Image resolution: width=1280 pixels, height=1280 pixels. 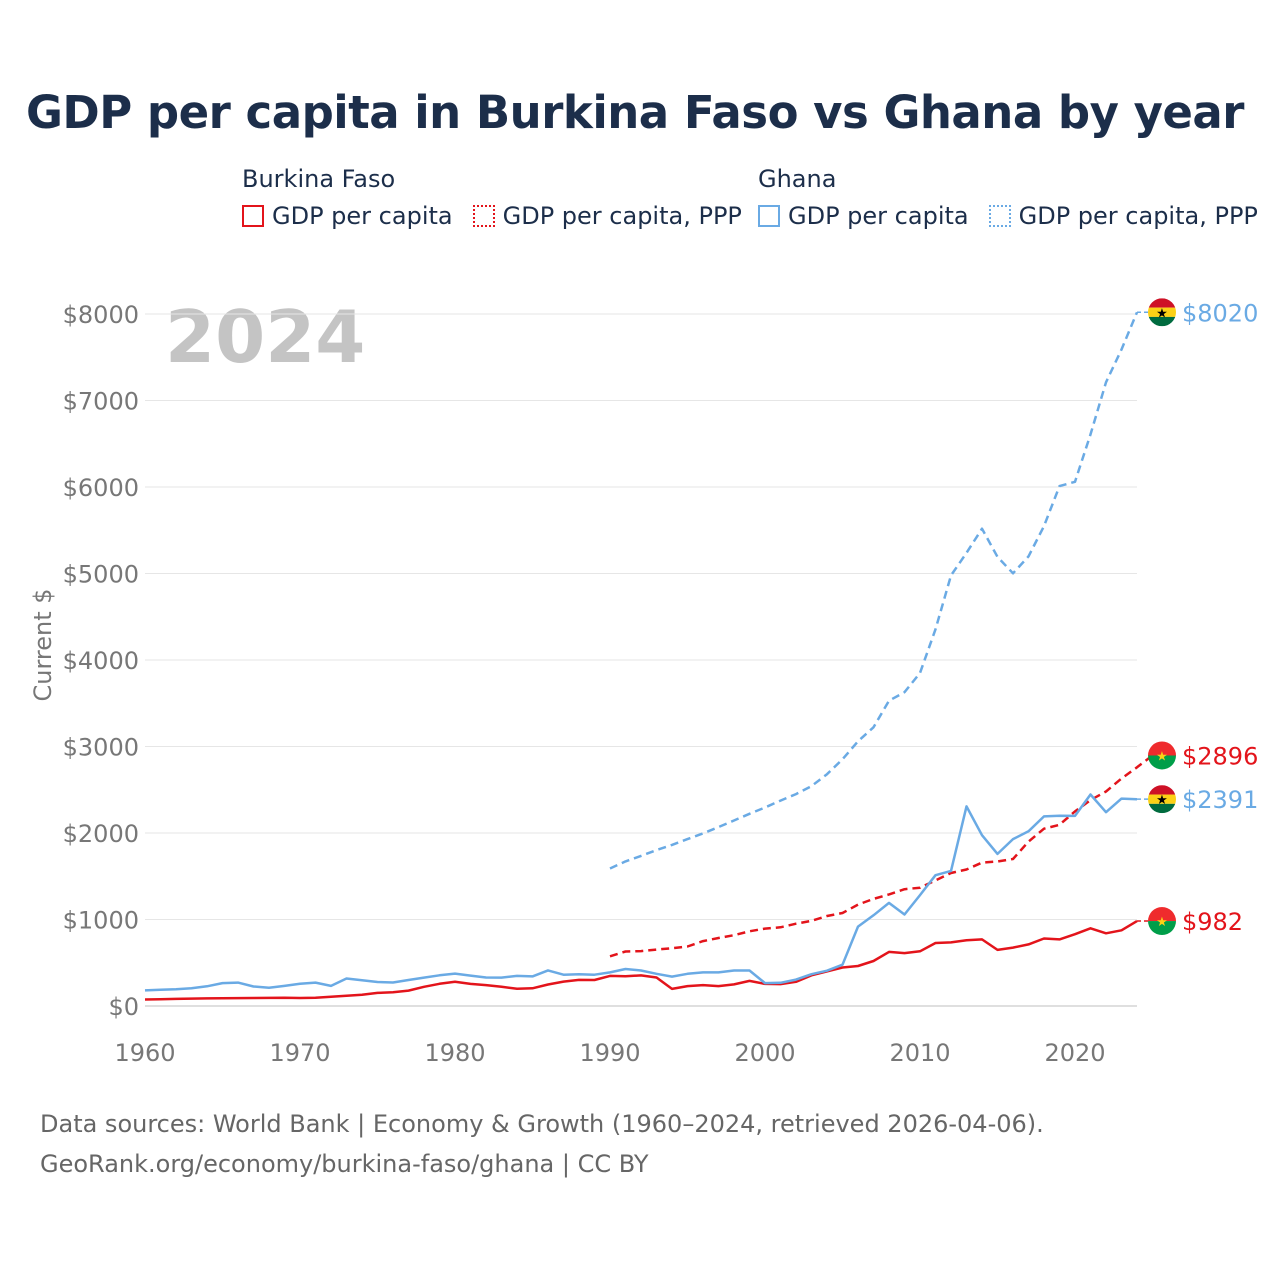 I want to click on x-tick-label: 1970, so click(x=299, y=1053).